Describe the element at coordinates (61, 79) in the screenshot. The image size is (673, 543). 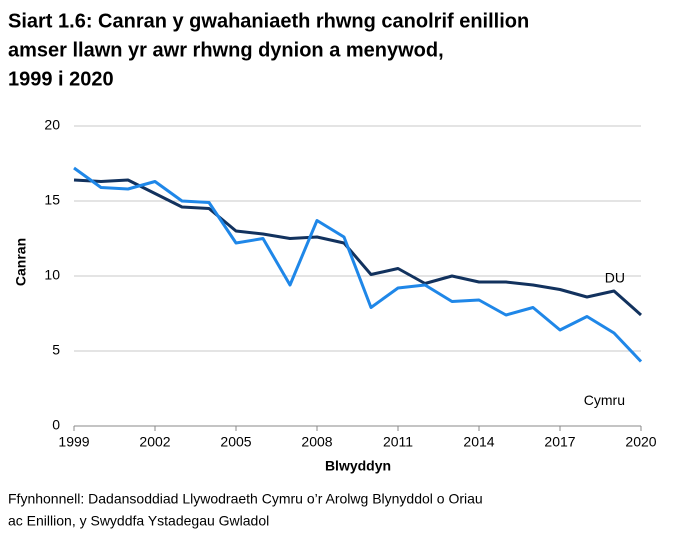
I see `chart-title: 1999 i 2020` at that location.